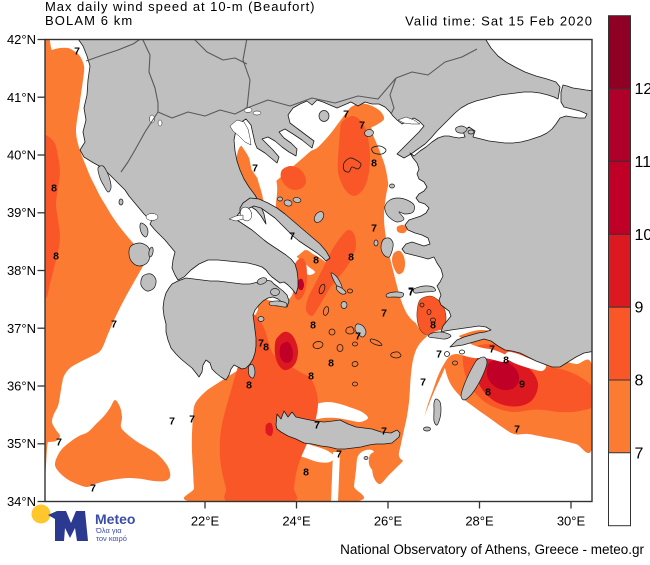 This screenshot has width=650, height=565. I want to click on svg-text: Όλα για, so click(108, 530).